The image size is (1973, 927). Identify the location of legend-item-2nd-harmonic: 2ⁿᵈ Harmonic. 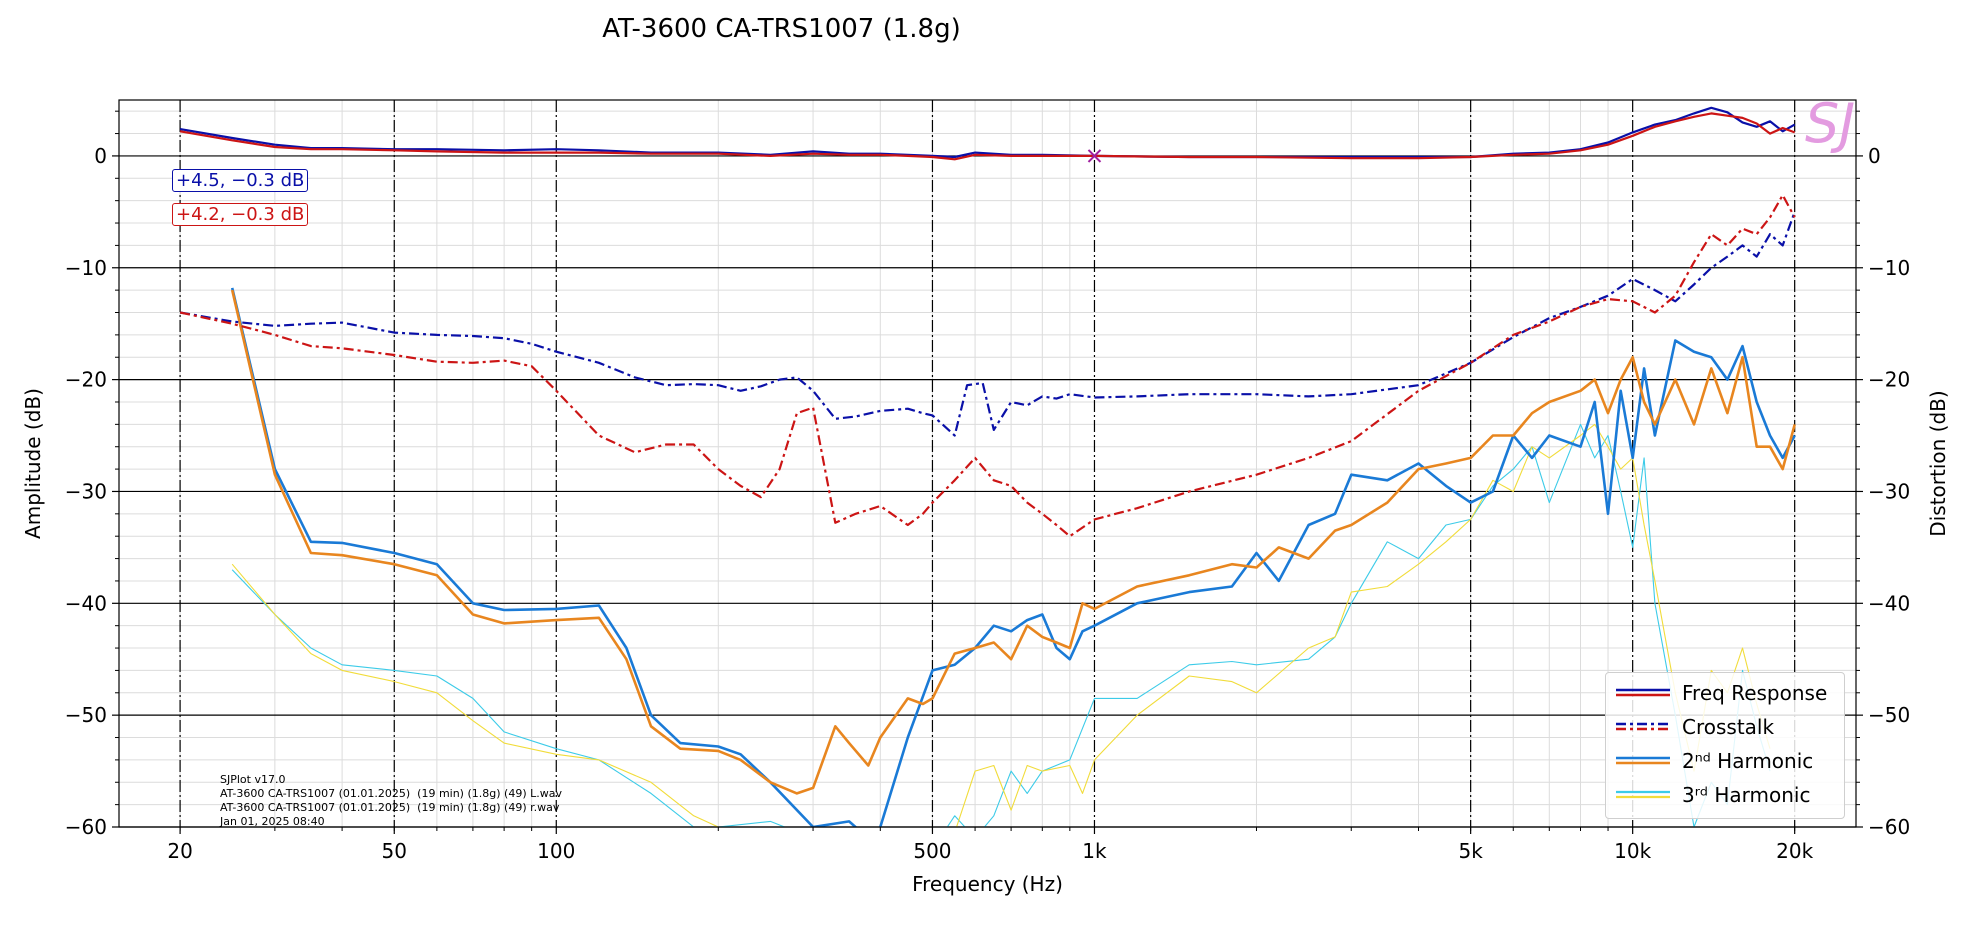
(1728, 761).